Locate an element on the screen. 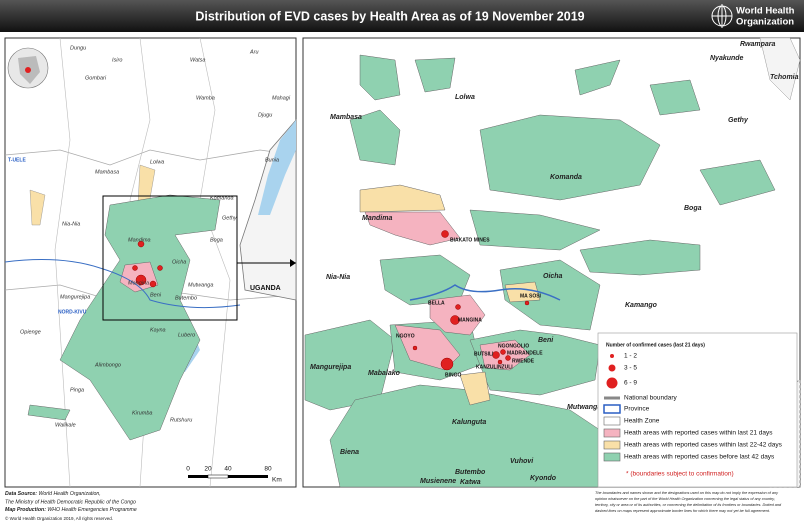  place-label: Tchomia is located at coordinates (784, 77).